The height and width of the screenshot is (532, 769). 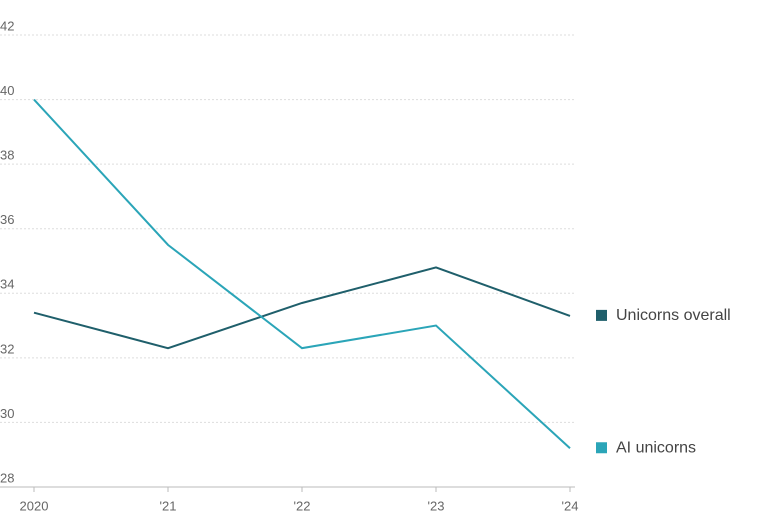 I want to click on y-tick-label: 30, so click(x=7, y=413).